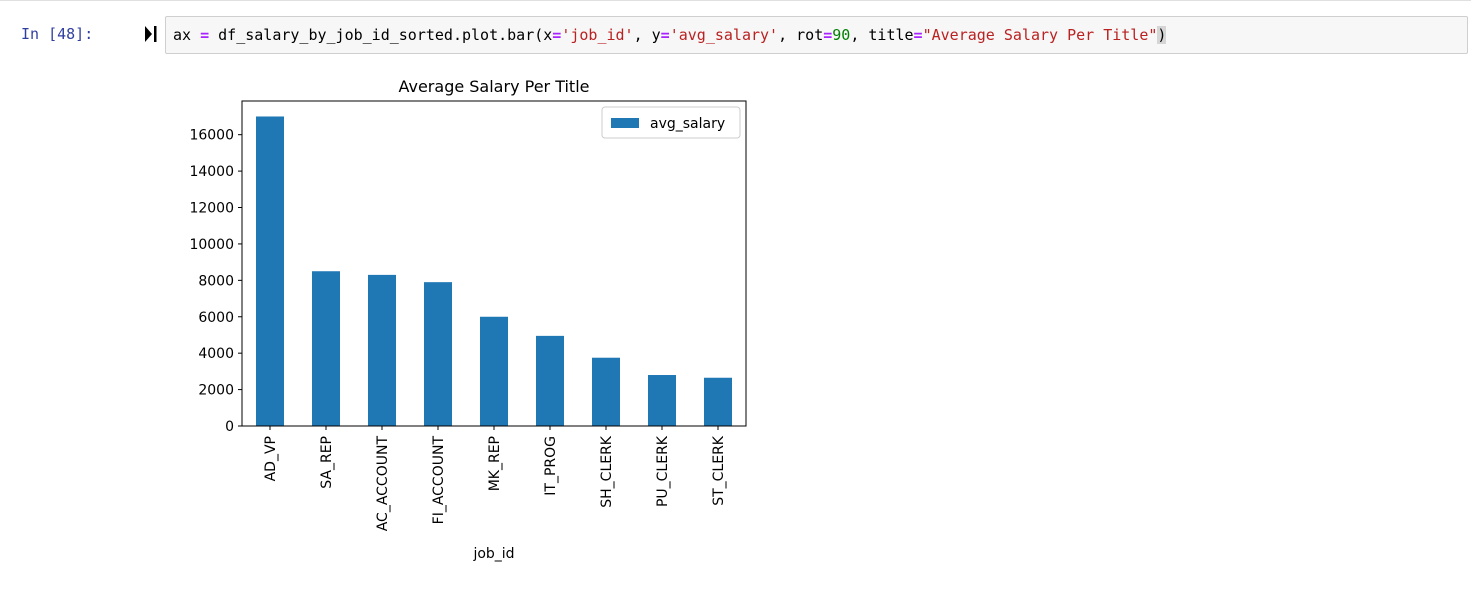  What do you see at coordinates (216, 391) in the screenshot?
I see `y-tick-label: 2000` at bounding box center [216, 391].